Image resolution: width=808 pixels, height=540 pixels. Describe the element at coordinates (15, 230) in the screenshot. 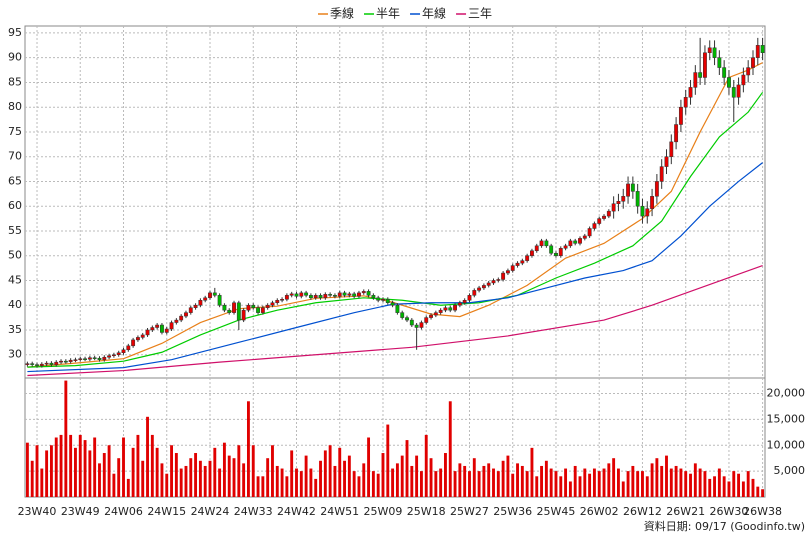

I see `y-tick-label: 55` at that location.